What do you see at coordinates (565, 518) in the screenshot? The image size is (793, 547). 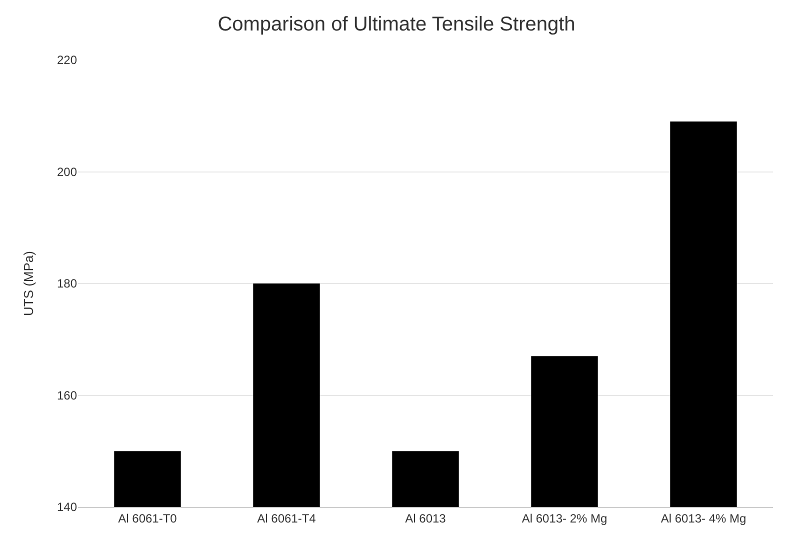 I see `x-tick-label: Al 6013- 2% Mg` at bounding box center [565, 518].